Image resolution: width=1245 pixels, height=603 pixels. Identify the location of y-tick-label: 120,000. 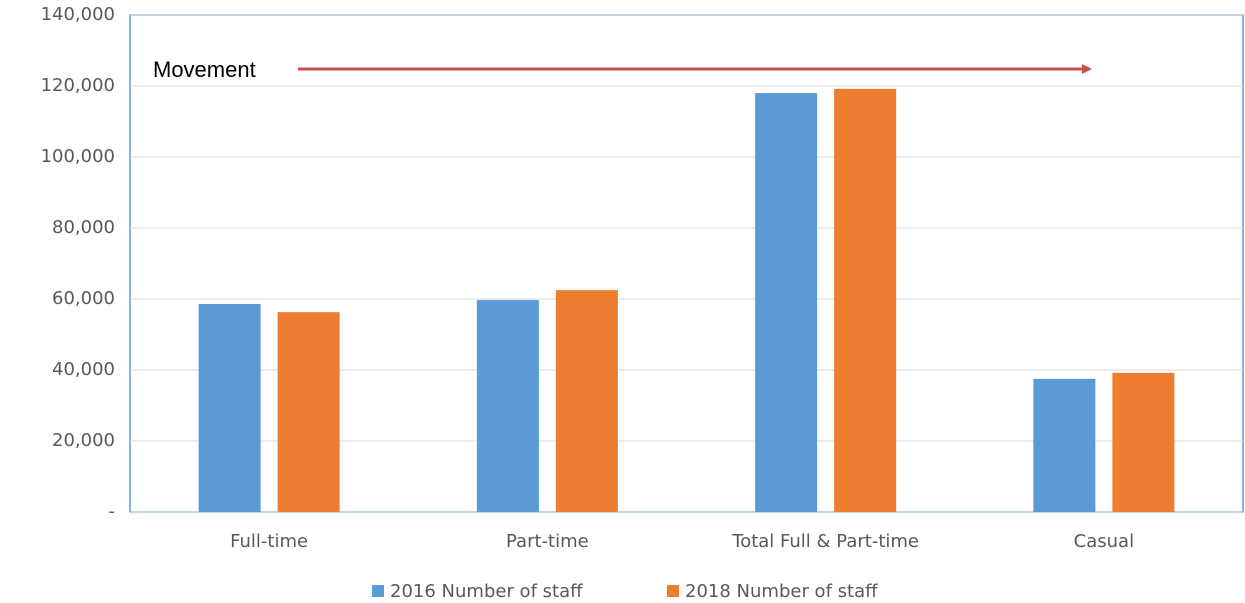
(78, 85).